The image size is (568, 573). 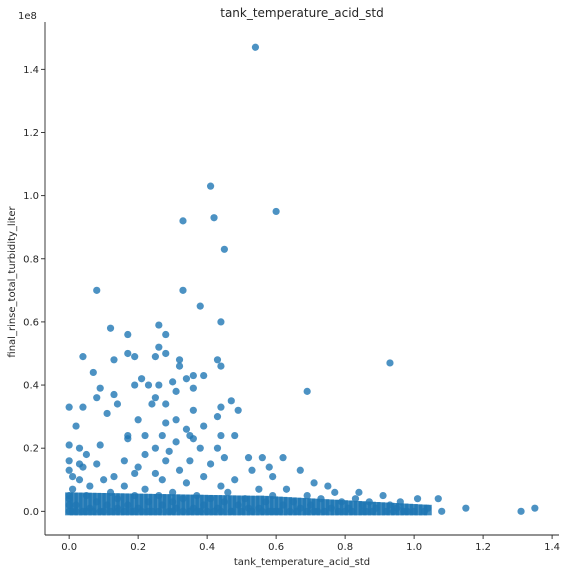 What do you see at coordinates (414, 547) in the screenshot?
I see `x-tick-label: 1.0` at bounding box center [414, 547].